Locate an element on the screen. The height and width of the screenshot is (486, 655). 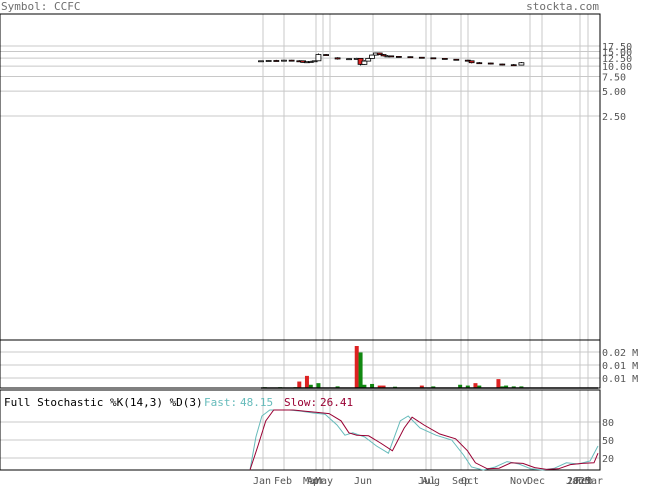
price-tick-label: 12.50 is located at coordinates (617, 59).